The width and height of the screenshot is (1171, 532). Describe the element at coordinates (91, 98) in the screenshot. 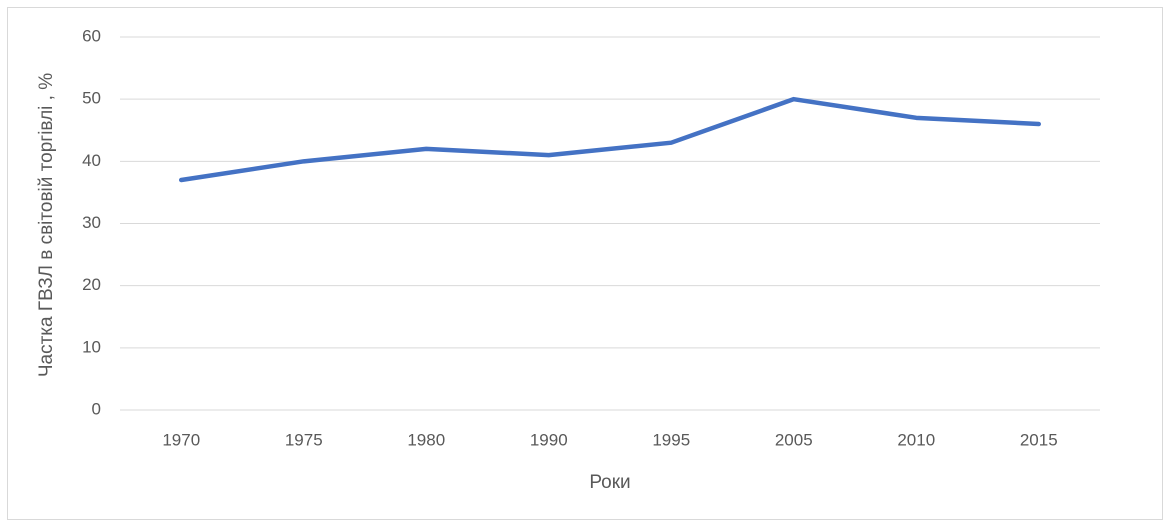

I see `y-tick-label: 50` at that location.